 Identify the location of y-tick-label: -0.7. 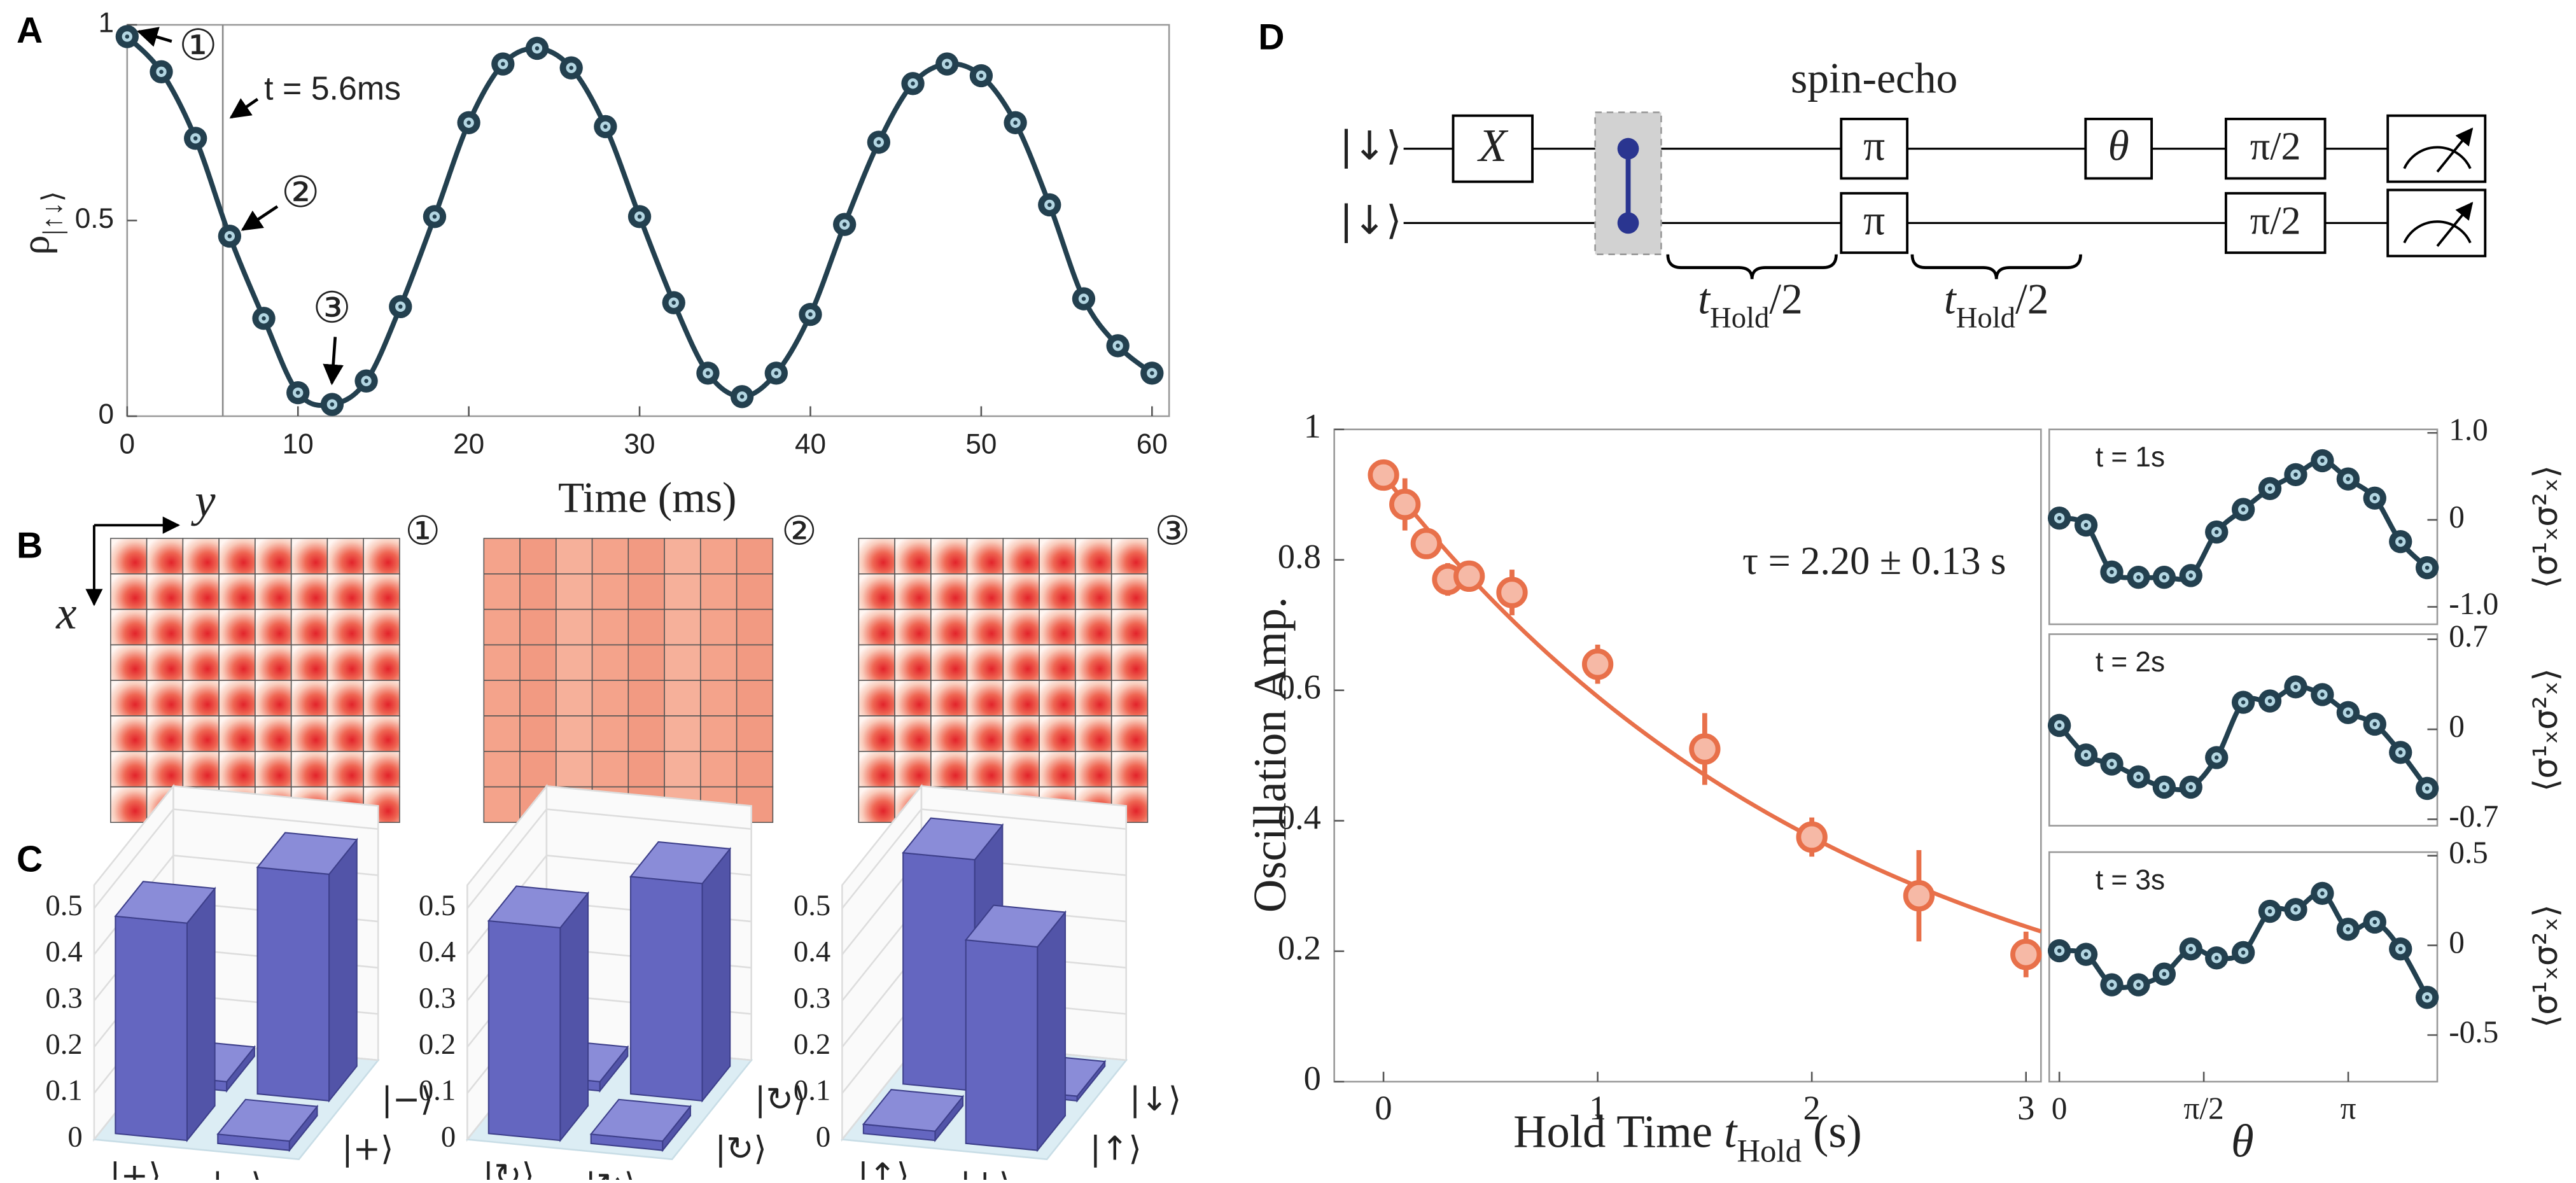
(2473, 816).